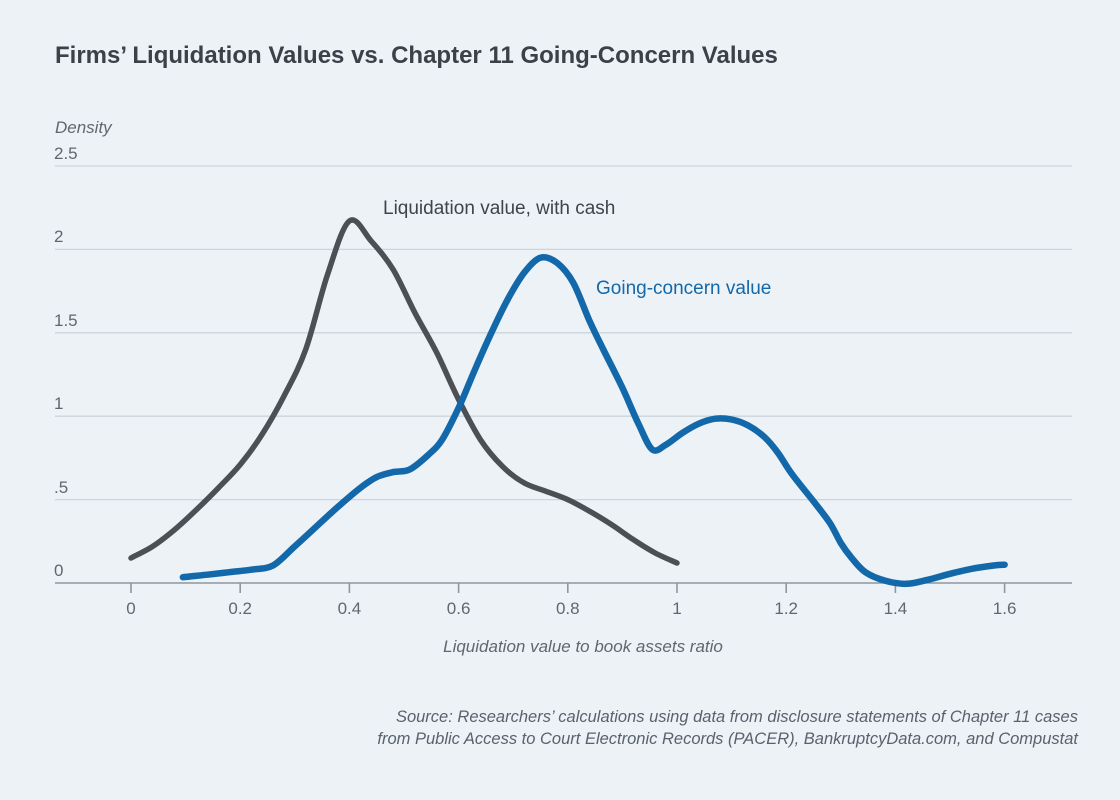  What do you see at coordinates (677, 608) in the screenshot?
I see `x-tick-label: 1` at bounding box center [677, 608].